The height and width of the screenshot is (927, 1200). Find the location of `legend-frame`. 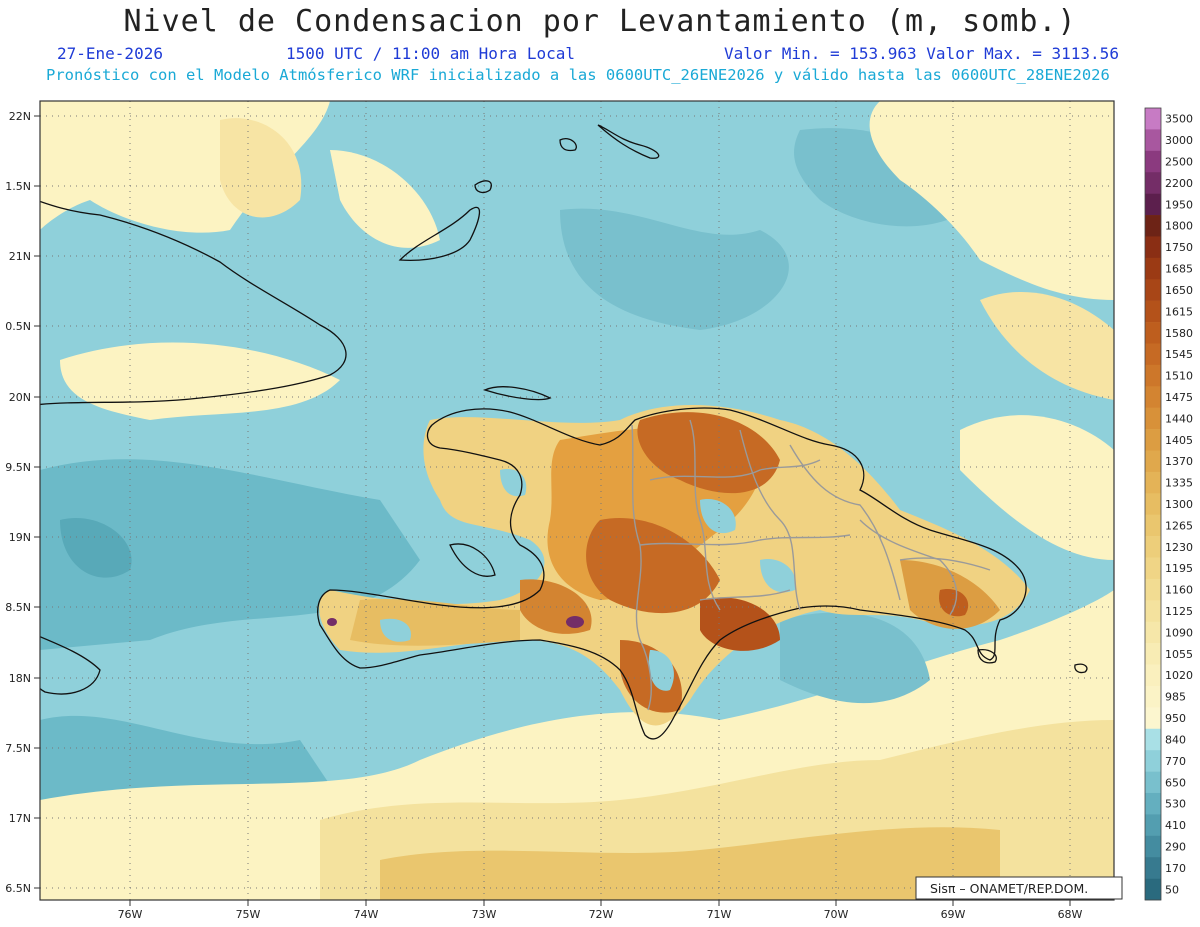

legend-frame is located at coordinates (1153, 504).